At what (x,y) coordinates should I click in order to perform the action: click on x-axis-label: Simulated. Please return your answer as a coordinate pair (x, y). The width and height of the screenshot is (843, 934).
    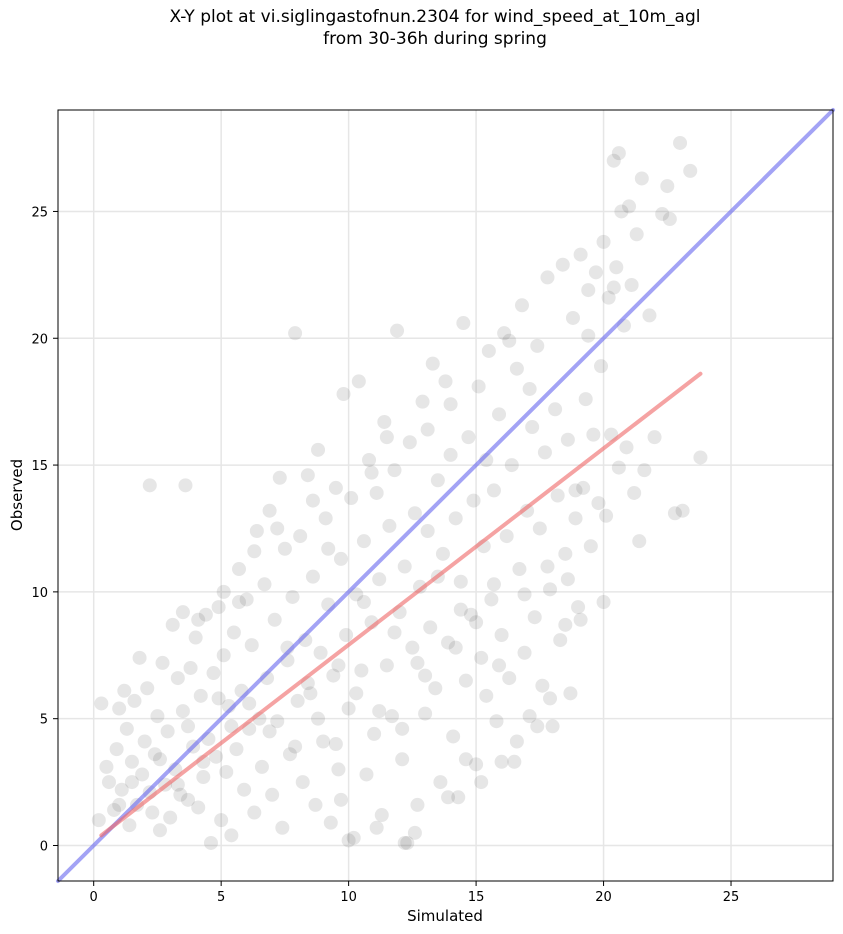
    Looking at the image, I should click on (445, 916).